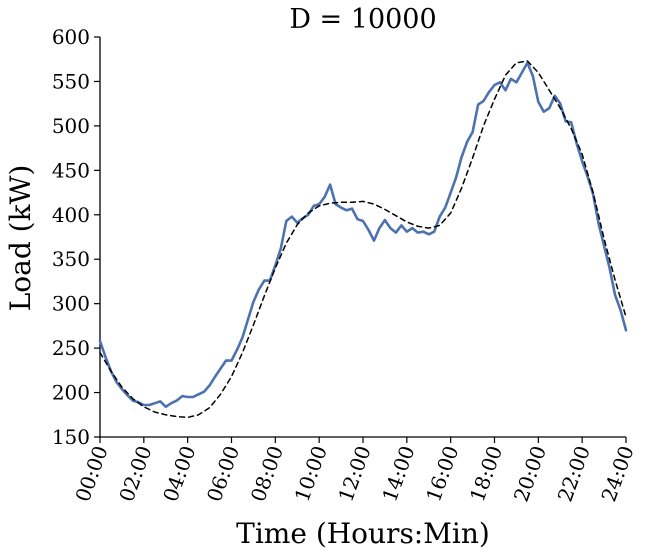 The width and height of the screenshot is (655, 559). Describe the element at coordinates (179, 474) in the screenshot. I see `x-tick-label: 04:00` at that location.